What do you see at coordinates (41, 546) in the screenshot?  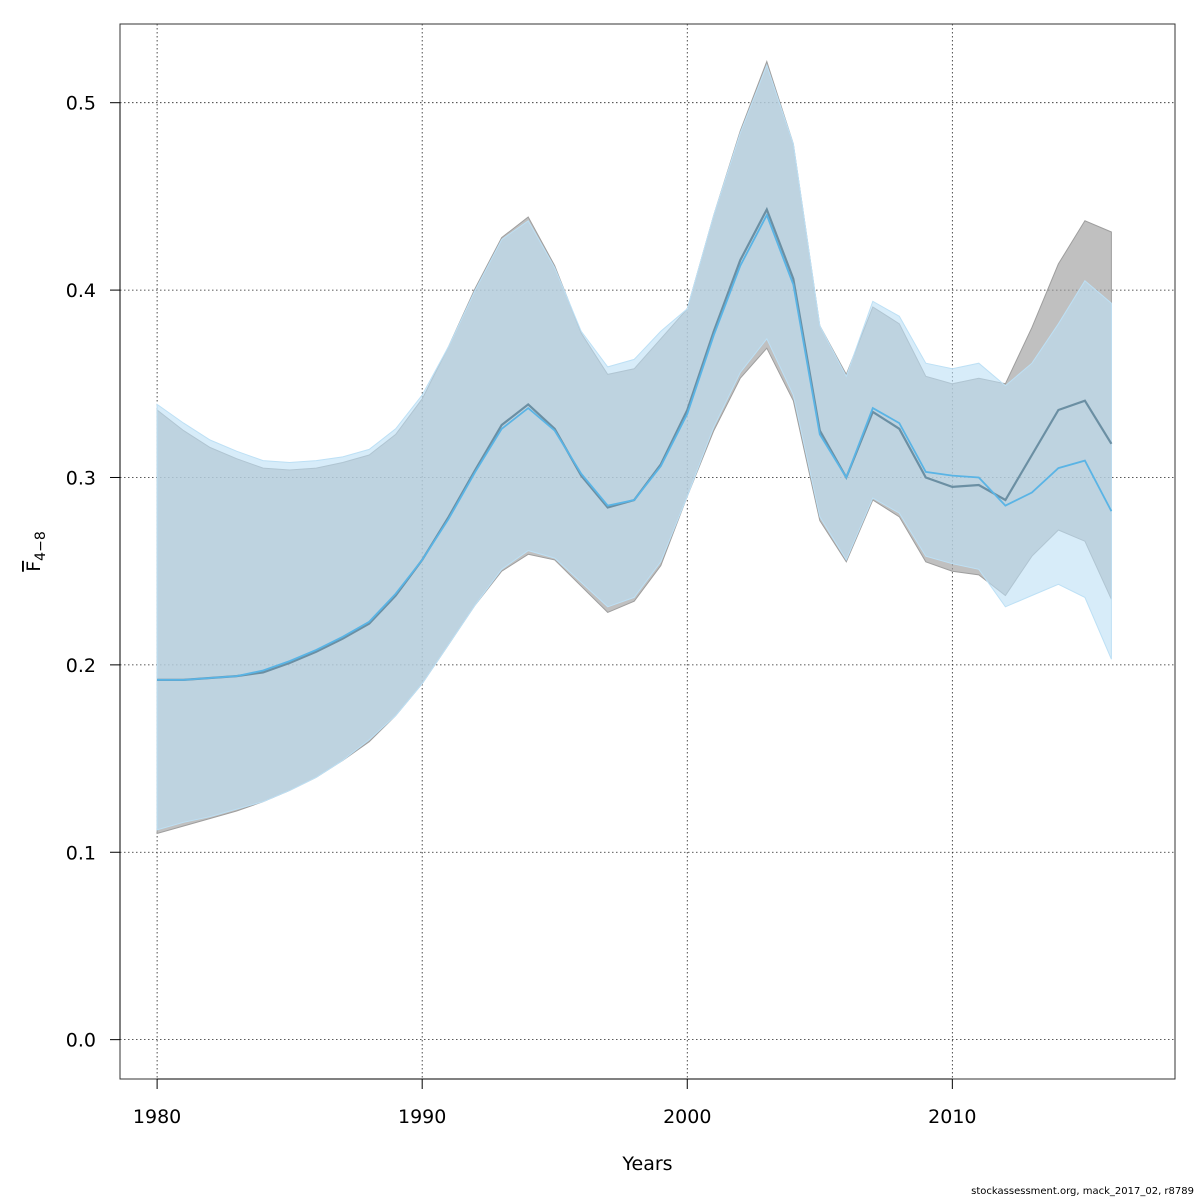 I see `y-axis-title-subscript: 4−8` at bounding box center [41, 546].